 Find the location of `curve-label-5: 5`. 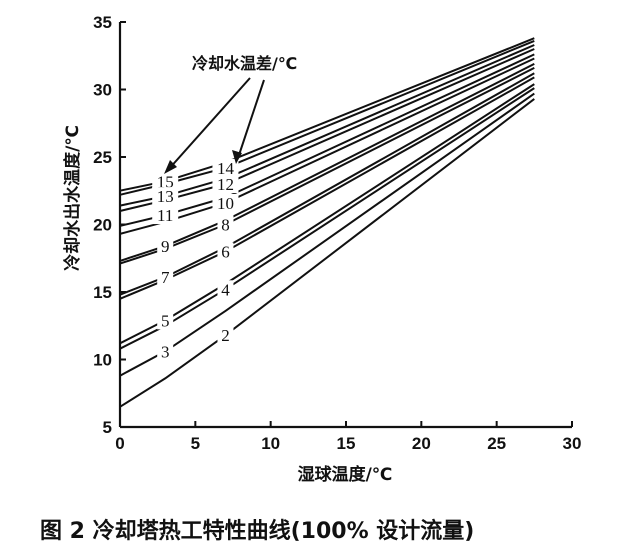

curve-label-5: 5 is located at coordinates (165, 320).